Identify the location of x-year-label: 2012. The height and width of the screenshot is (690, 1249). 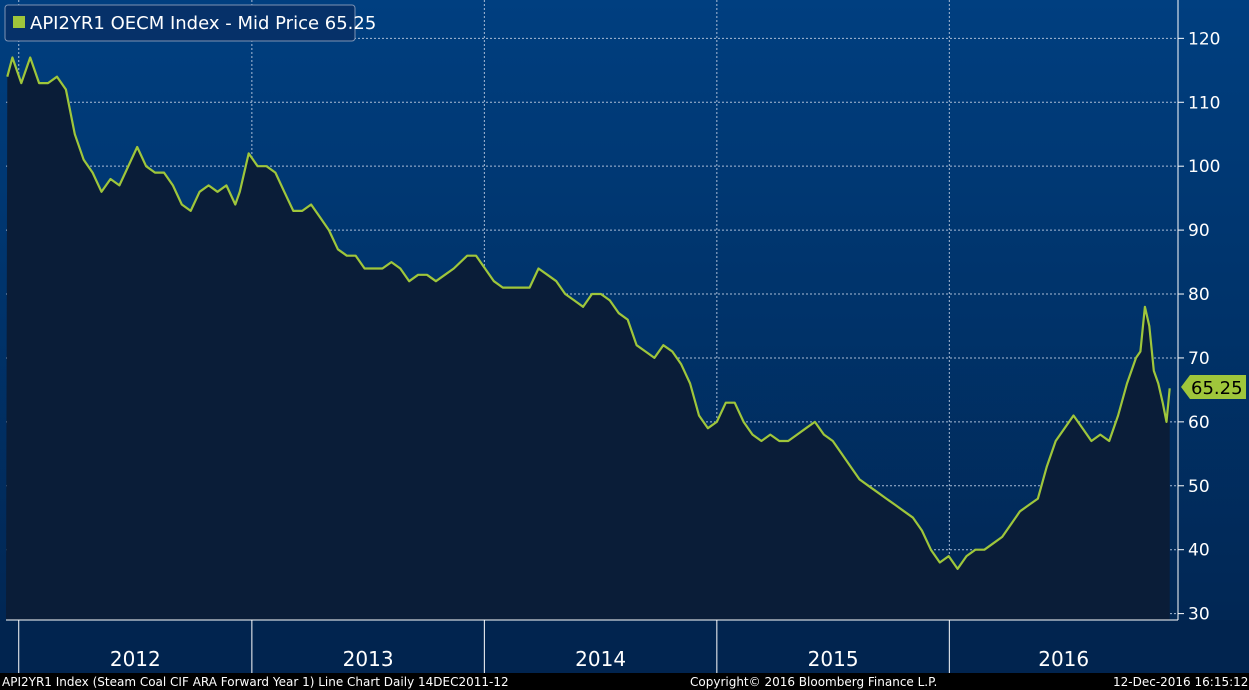
(135, 659).